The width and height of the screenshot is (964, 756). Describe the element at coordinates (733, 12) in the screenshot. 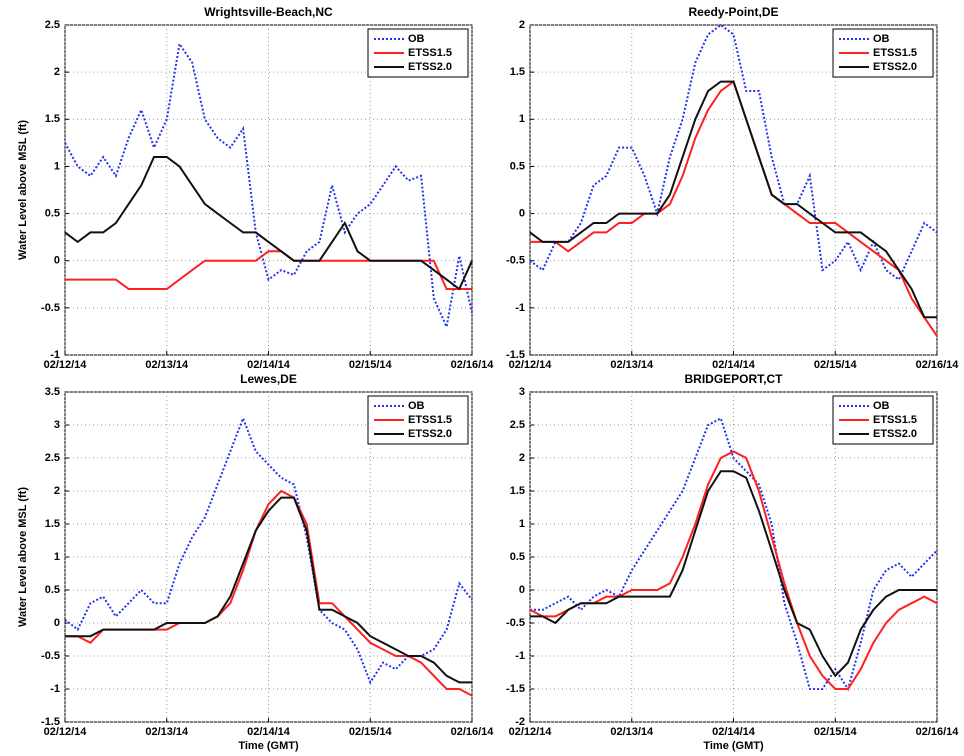

I see `chart-title: Reedy-Point,DE` at that location.